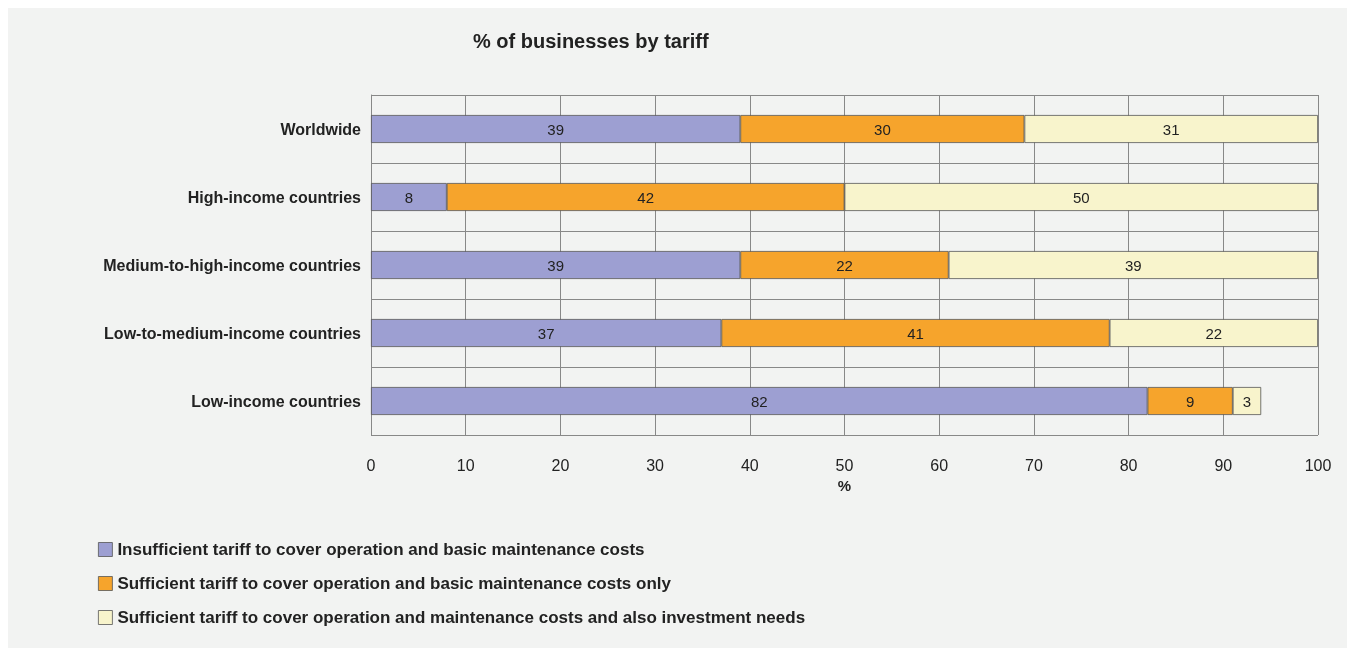 Image resolution: width=1355 pixels, height=656 pixels. What do you see at coordinates (381, 549) in the screenshot?
I see `legend-label: Insufficient tariff to cover operation and basic maintenance costs` at bounding box center [381, 549].